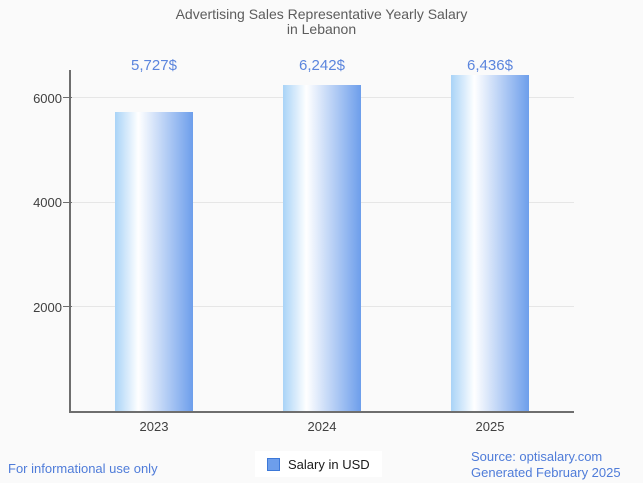 This screenshot has height=483, width=643. What do you see at coordinates (322, 65) in the screenshot?
I see `bar-annotation-2024: 6,242$` at bounding box center [322, 65].